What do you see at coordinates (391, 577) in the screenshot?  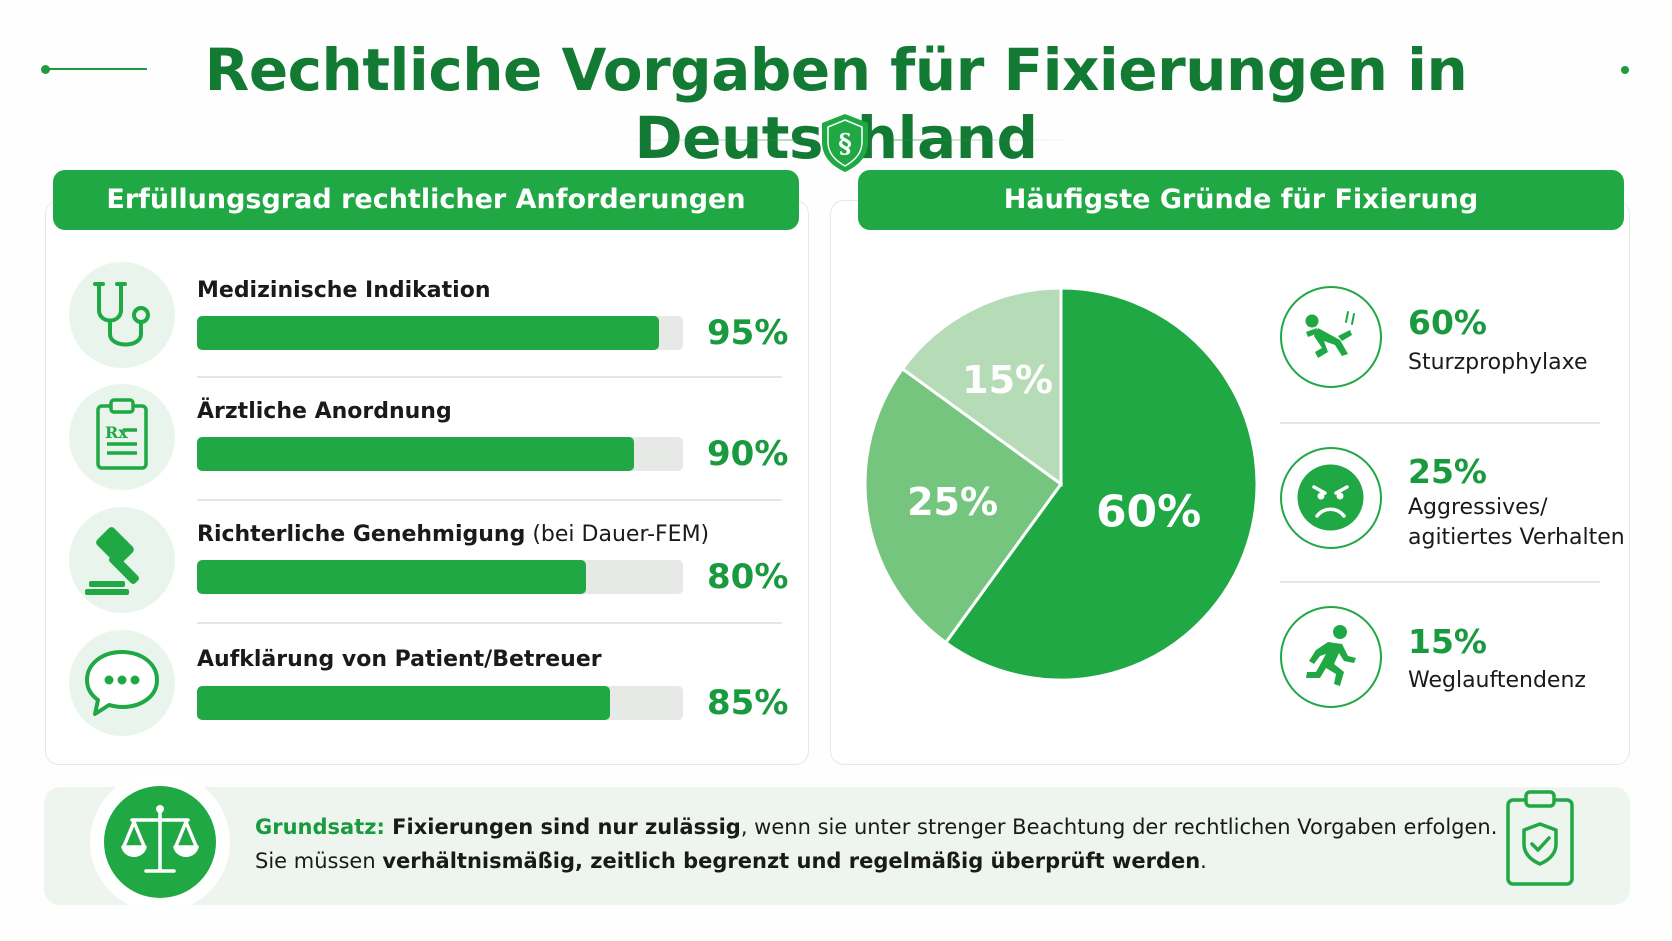 I see `bar-richterliche-genehmigung` at bounding box center [391, 577].